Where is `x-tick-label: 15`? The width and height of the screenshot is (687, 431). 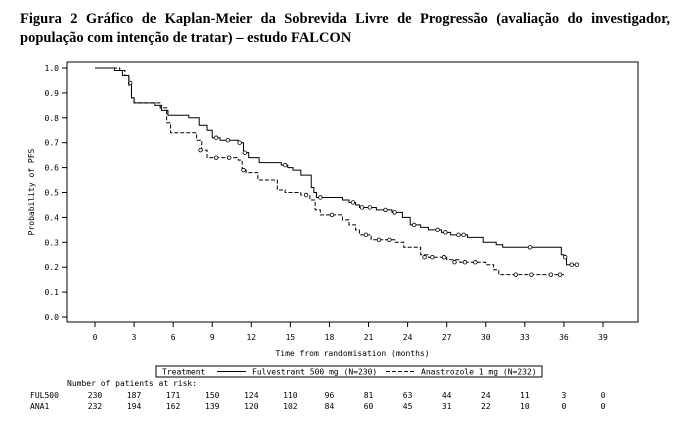 x-tick-label: 15 is located at coordinates (291, 337).